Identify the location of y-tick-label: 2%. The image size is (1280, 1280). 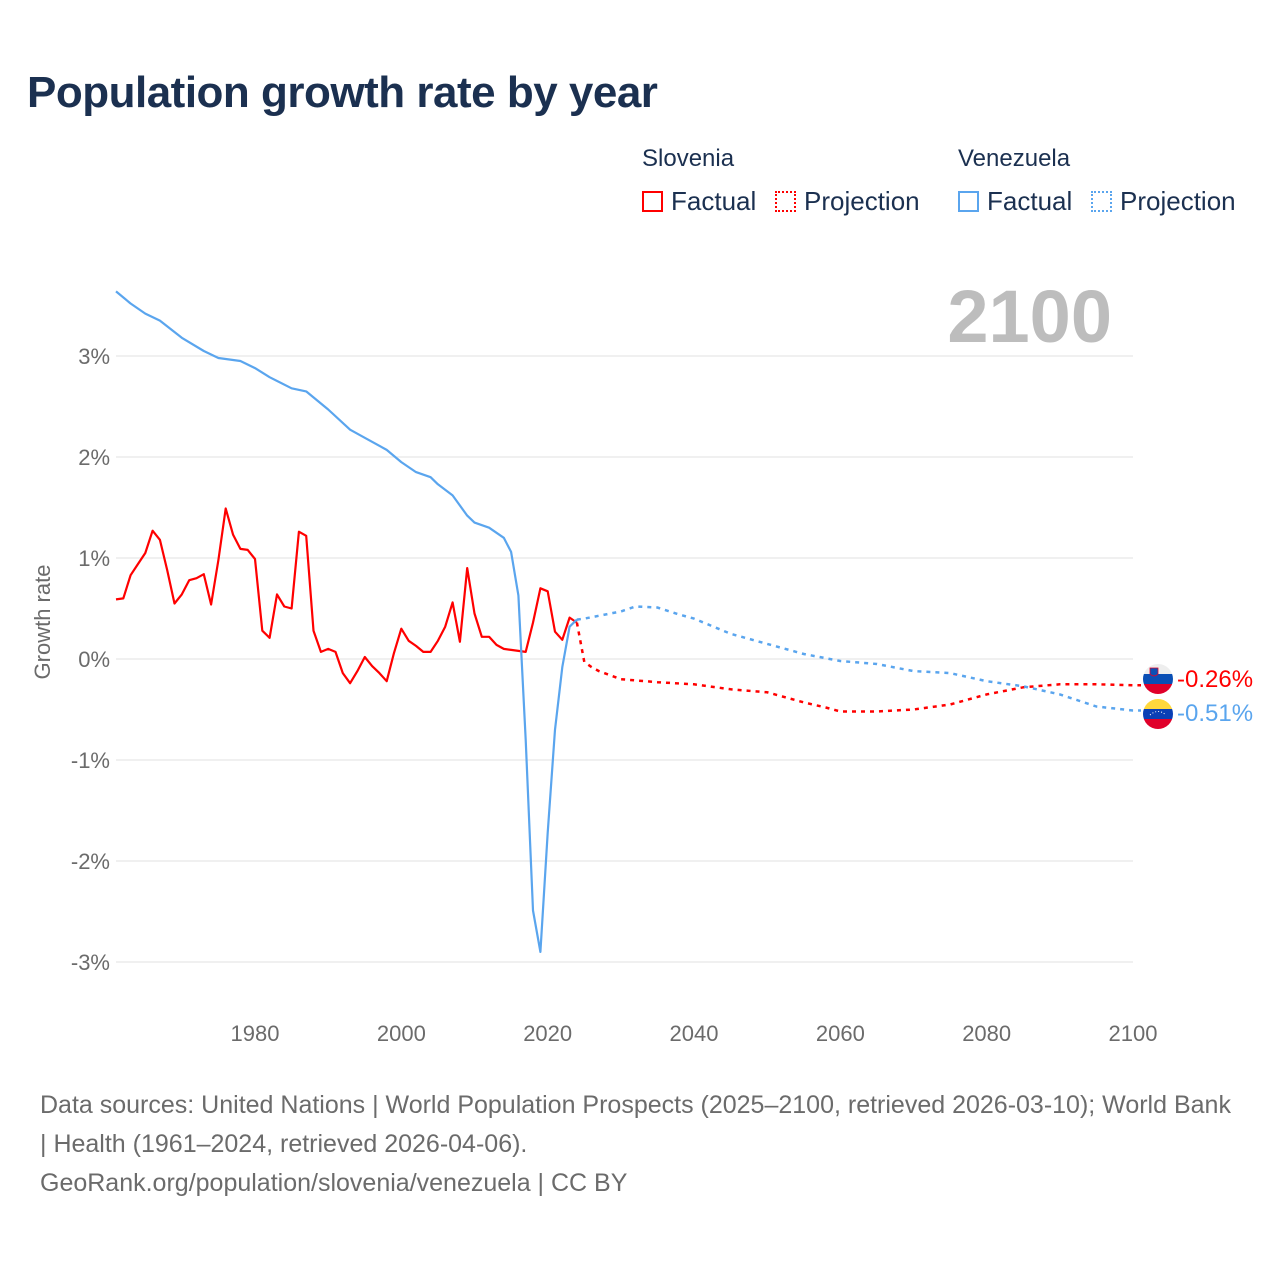
(94, 457).